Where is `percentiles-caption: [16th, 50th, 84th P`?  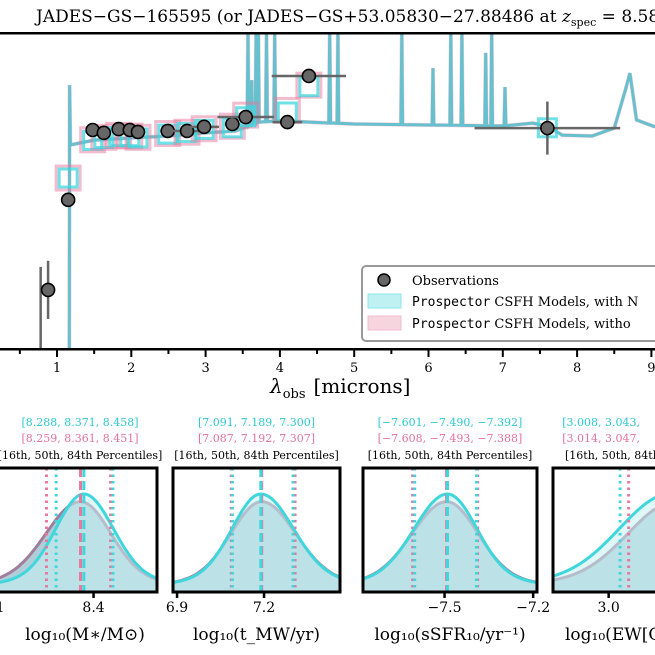
percentiles-caption: [16th, 50th, 84th P is located at coordinates (610, 455).